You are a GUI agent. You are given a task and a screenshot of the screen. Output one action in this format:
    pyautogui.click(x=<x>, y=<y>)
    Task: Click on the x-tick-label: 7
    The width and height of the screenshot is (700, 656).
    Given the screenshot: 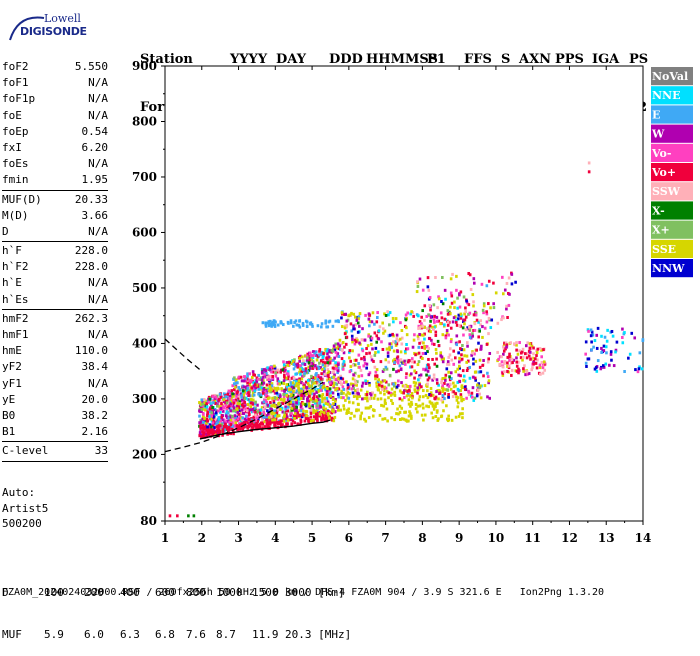 What is the action you would take?
    pyautogui.click(x=385, y=538)
    